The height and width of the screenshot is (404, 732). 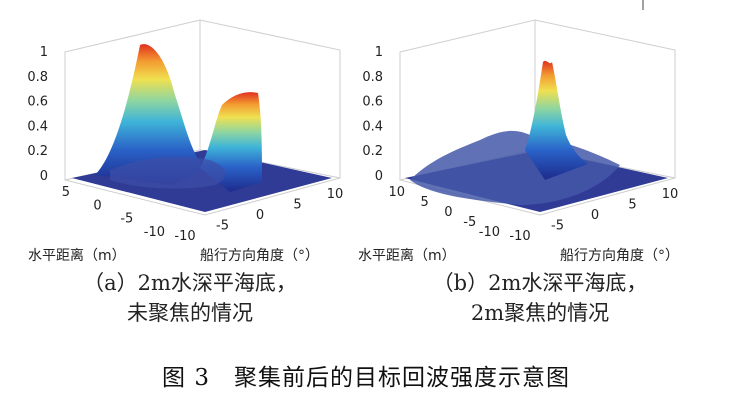 What do you see at coordinates (150, 114) in the screenshot?
I see `panel-a-peak-left` at bounding box center [150, 114].